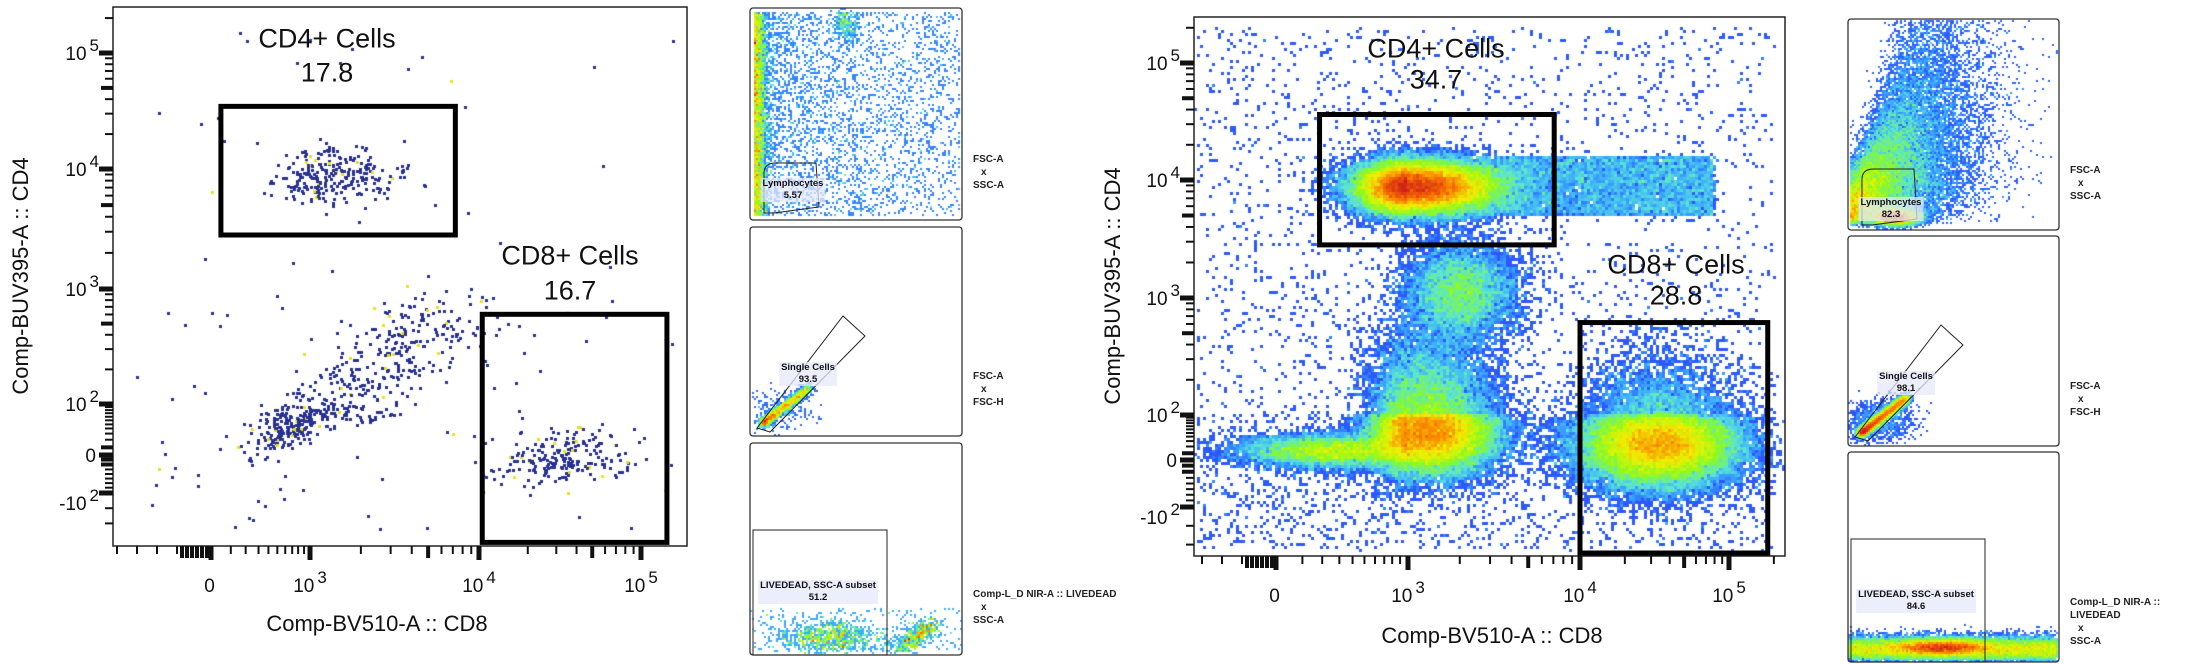  What do you see at coordinates (570, 255) in the screenshot?
I see `gate-name-label: CD8+ Cells` at bounding box center [570, 255].